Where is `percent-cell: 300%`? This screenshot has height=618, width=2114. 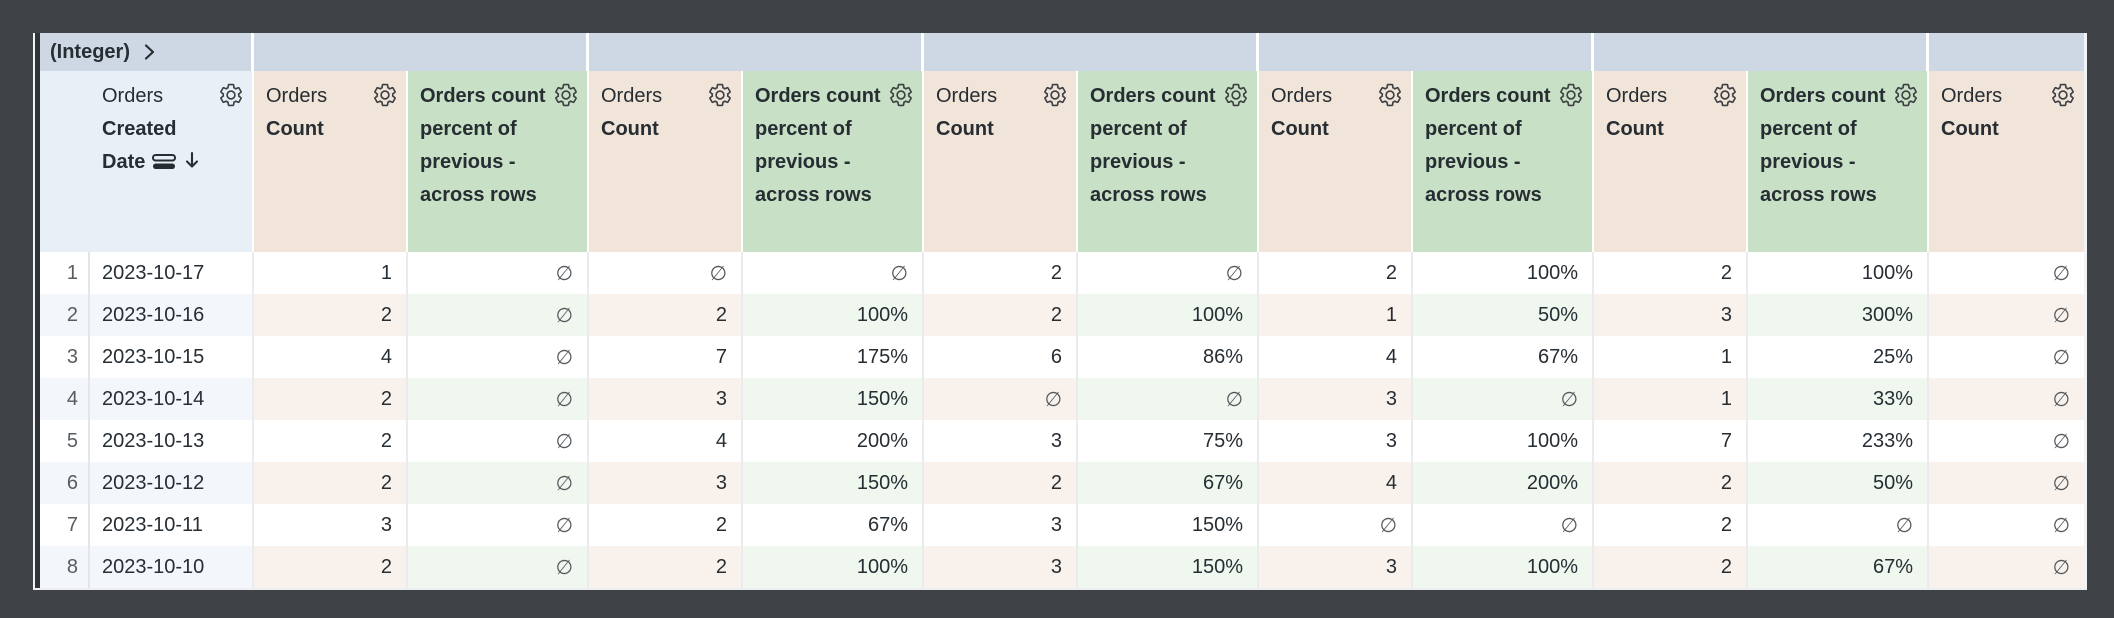 percent-cell: 300% is located at coordinates (1838, 315).